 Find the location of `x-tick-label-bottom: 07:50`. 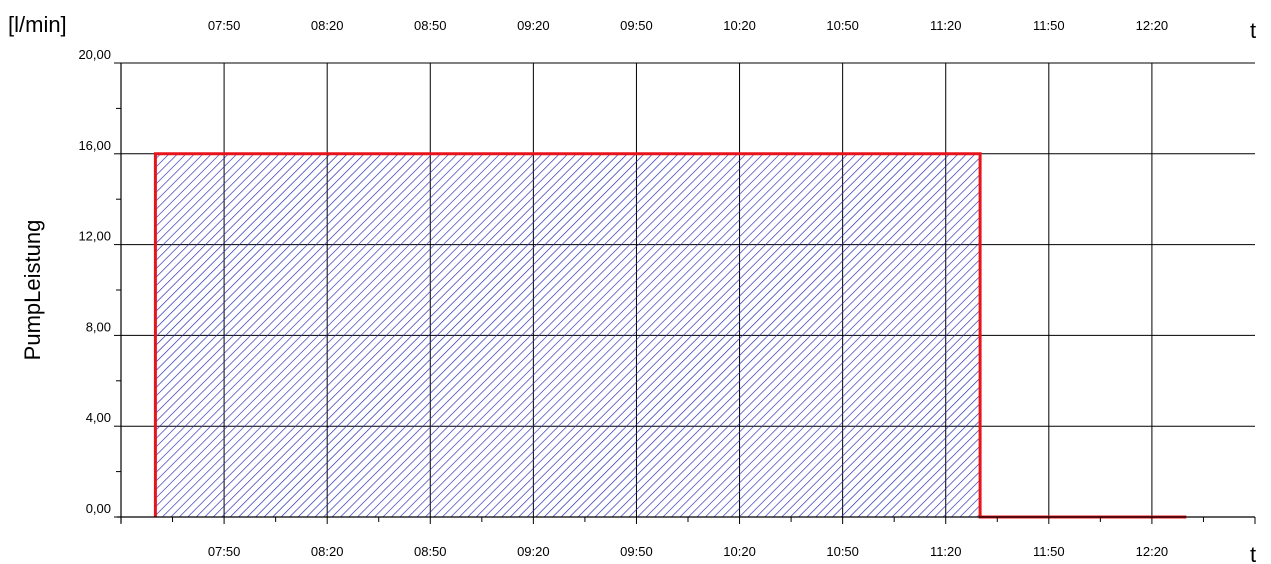

x-tick-label-bottom: 07:50 is located at coordinates (224, 551).